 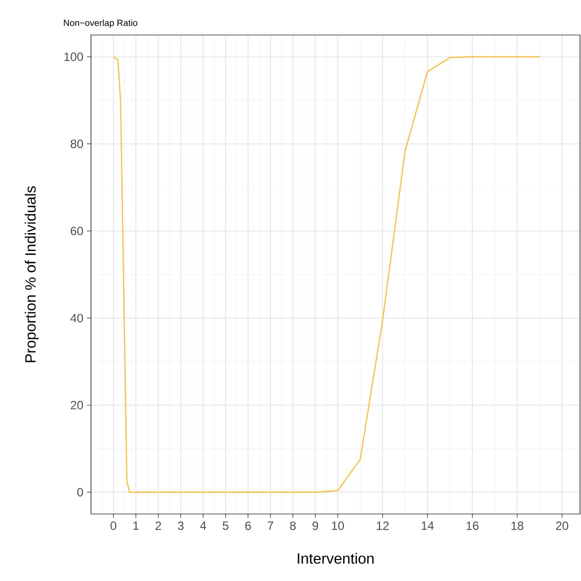 What do you see at coordinates (77, 405) in the screenshot?
I see `y-tick-label: 20` at bounding box center [77, 405].